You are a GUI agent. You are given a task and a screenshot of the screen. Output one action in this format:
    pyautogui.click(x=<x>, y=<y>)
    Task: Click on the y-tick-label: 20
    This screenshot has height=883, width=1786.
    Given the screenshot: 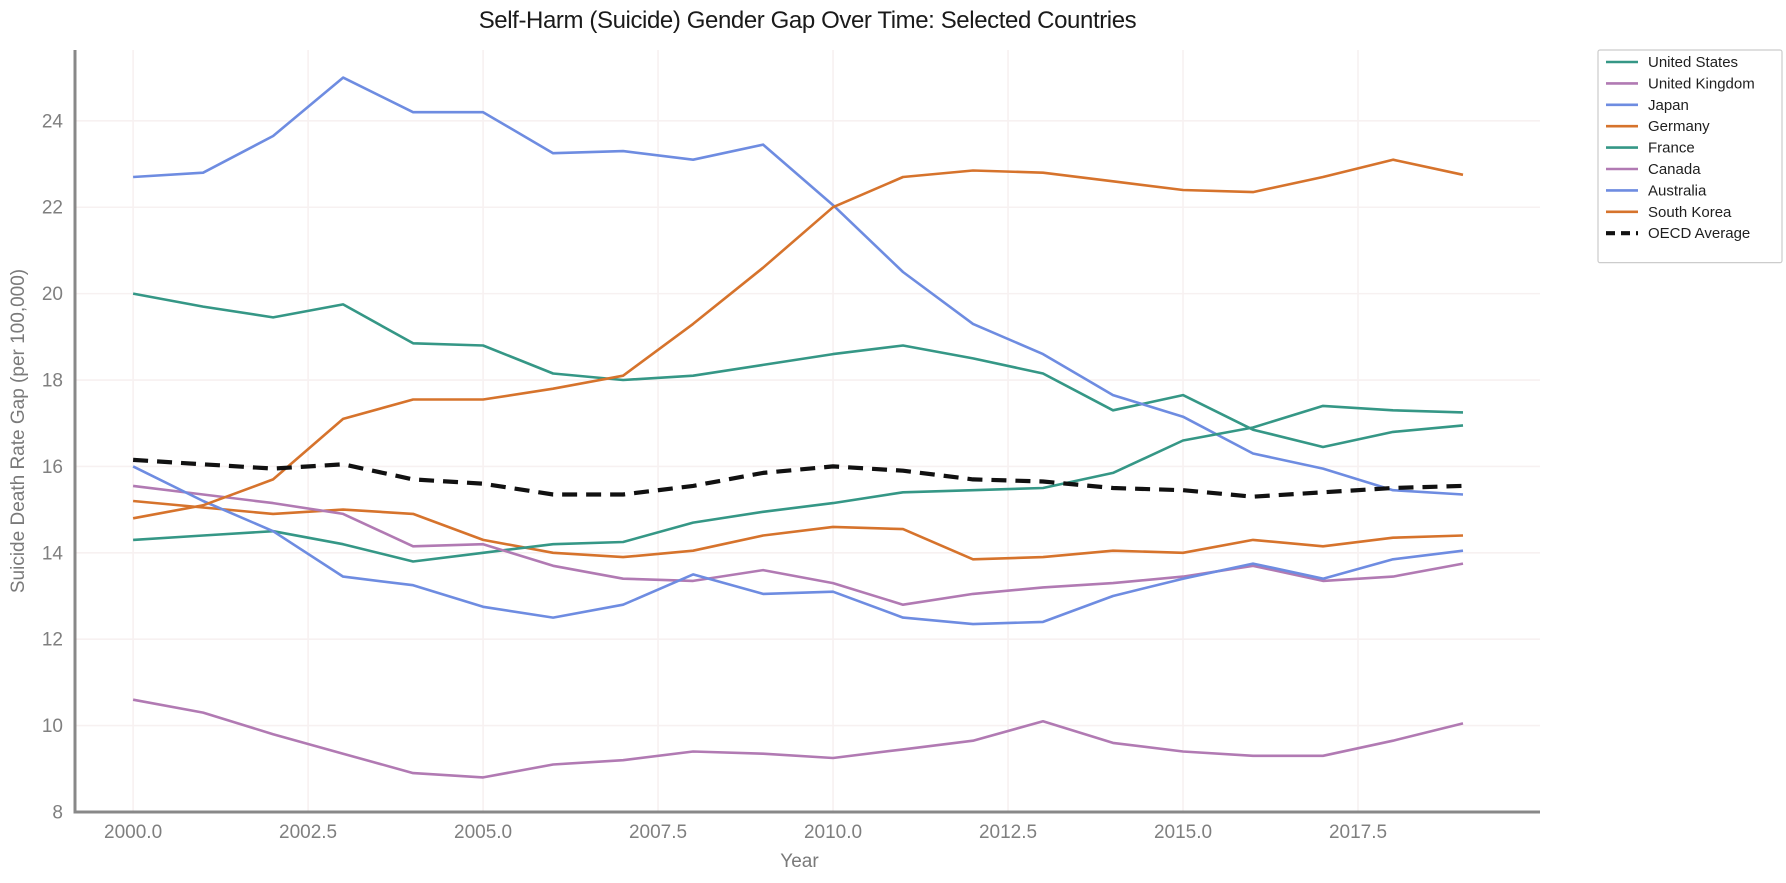 What is the action you would take?
    pyautogui.click(x=52, y=294)
    